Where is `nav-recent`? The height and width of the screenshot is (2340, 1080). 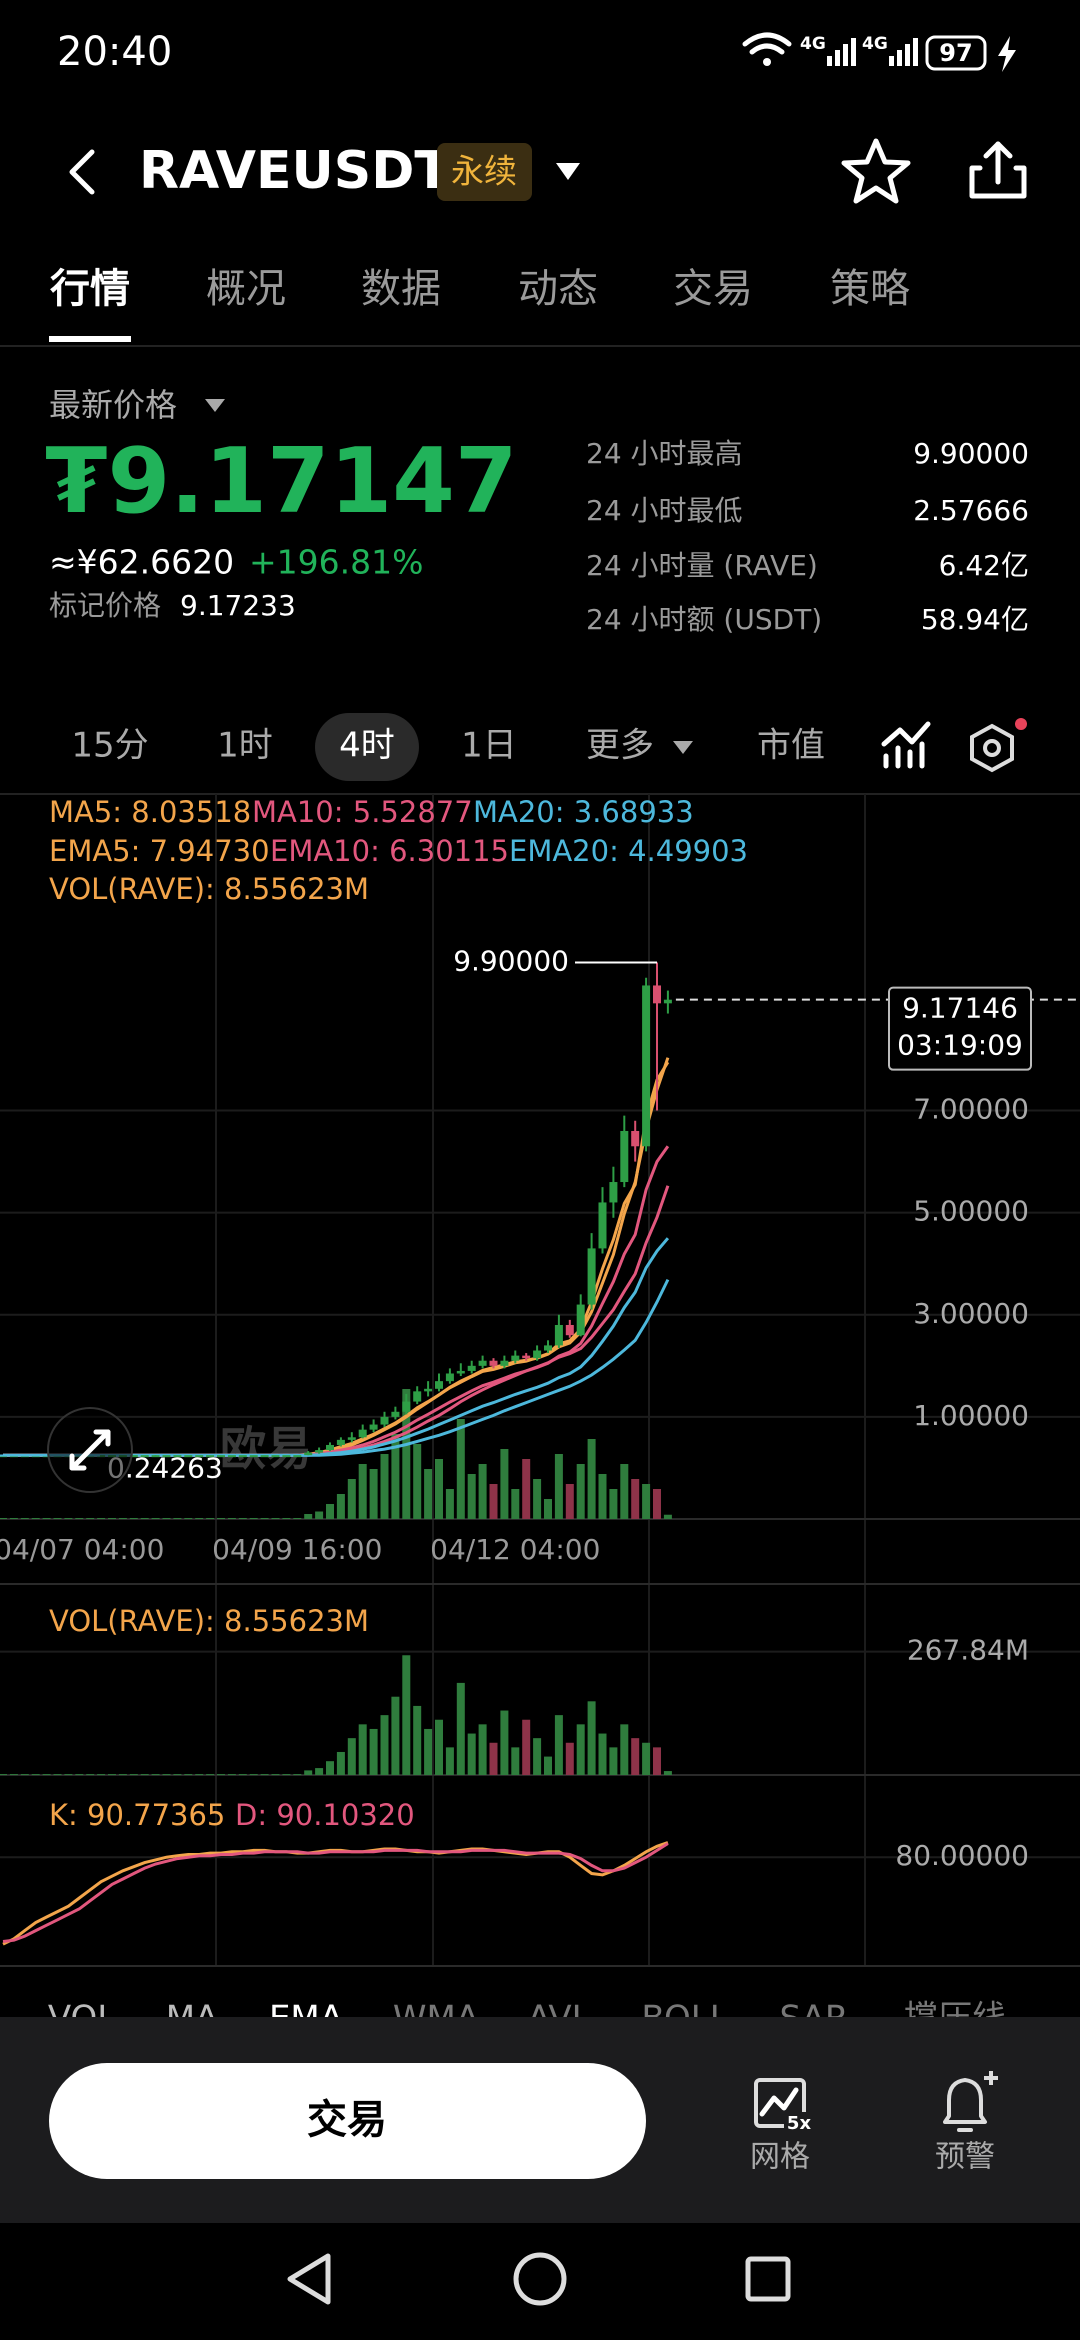
nav-recent is located at coordinates (768, 2279).